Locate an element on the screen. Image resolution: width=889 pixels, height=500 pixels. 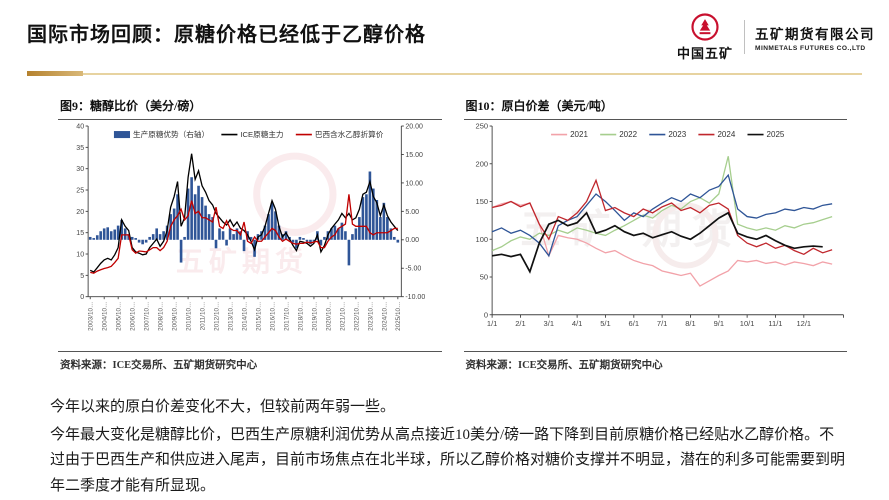
svg-text: 250 is located at coordinates (481, 126).